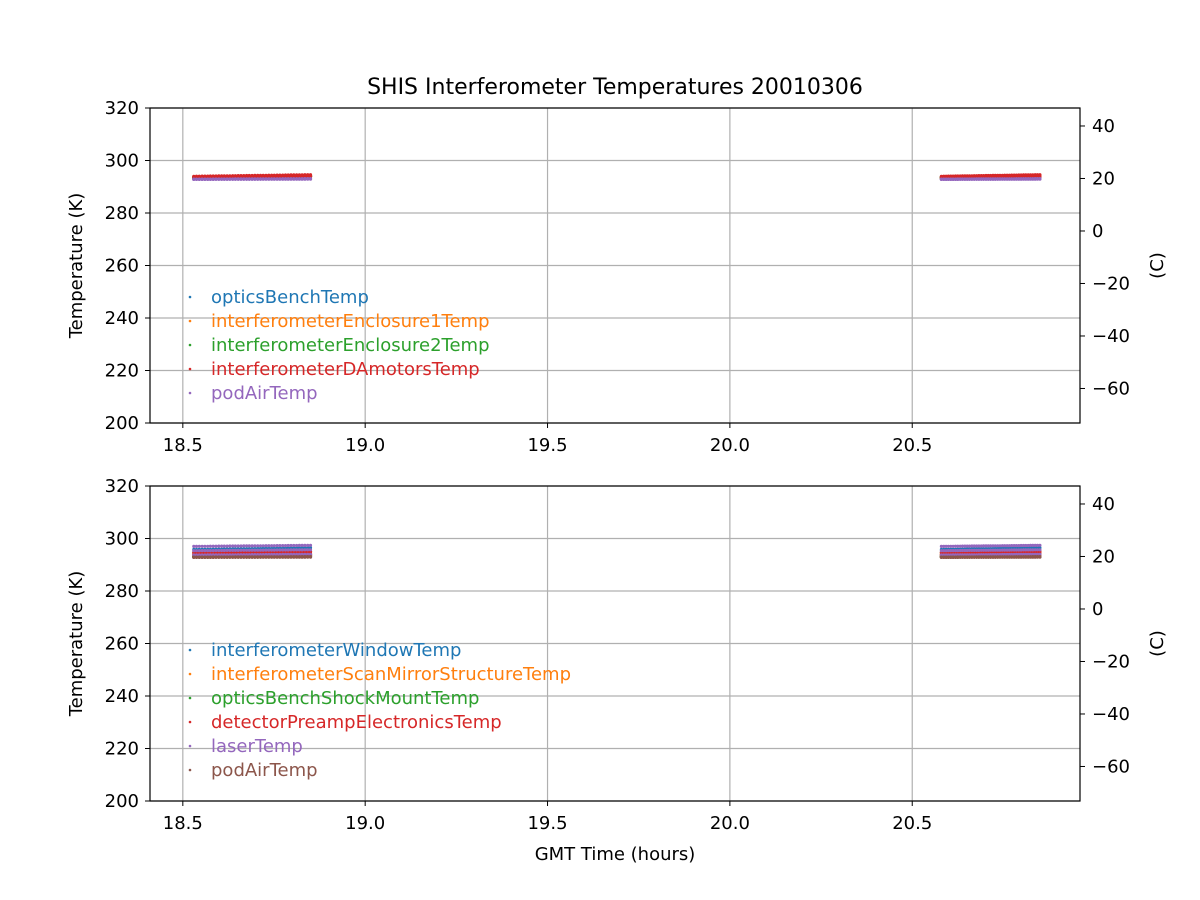 This screenshot has height=900, width=1200. I want to click on y-tick-label: 280, so click(122, 591).